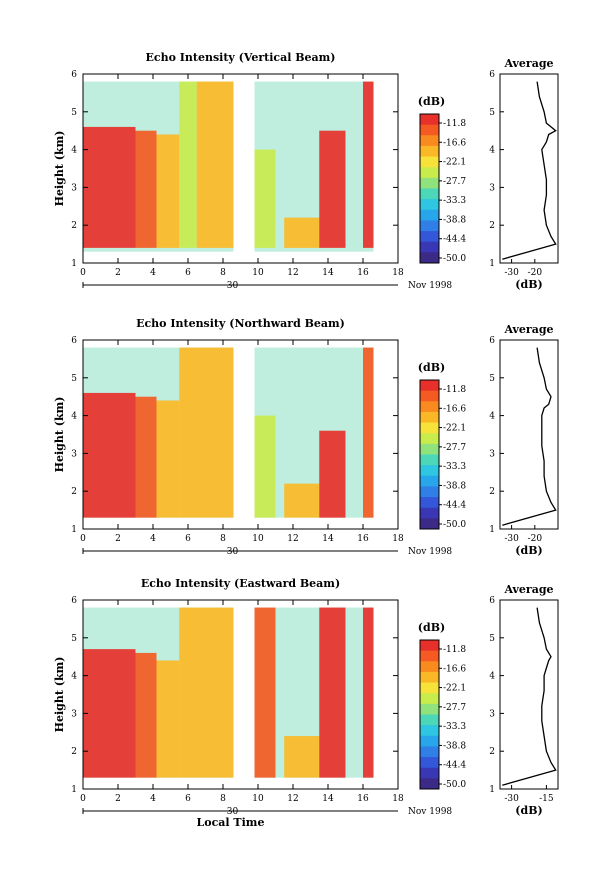 The width and height of the screenshot is (611, 875). I want to click on colorbar-tick-label: -11.8, so click(454, 390).